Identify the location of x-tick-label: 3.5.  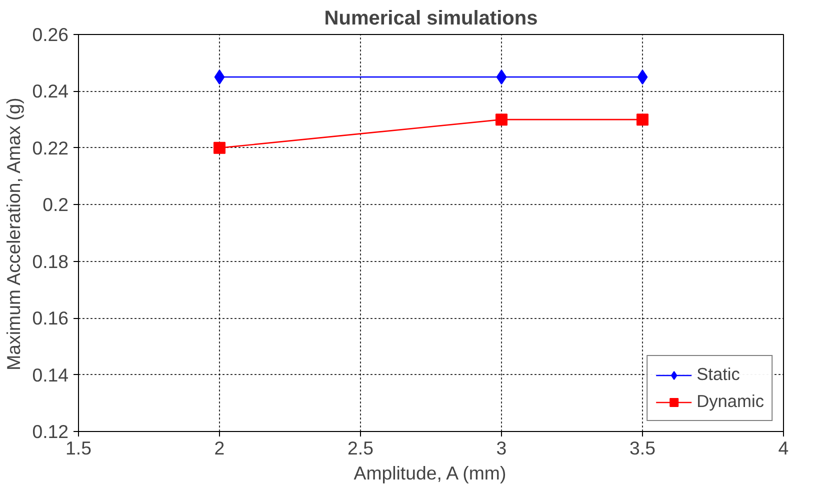
(643, 448).